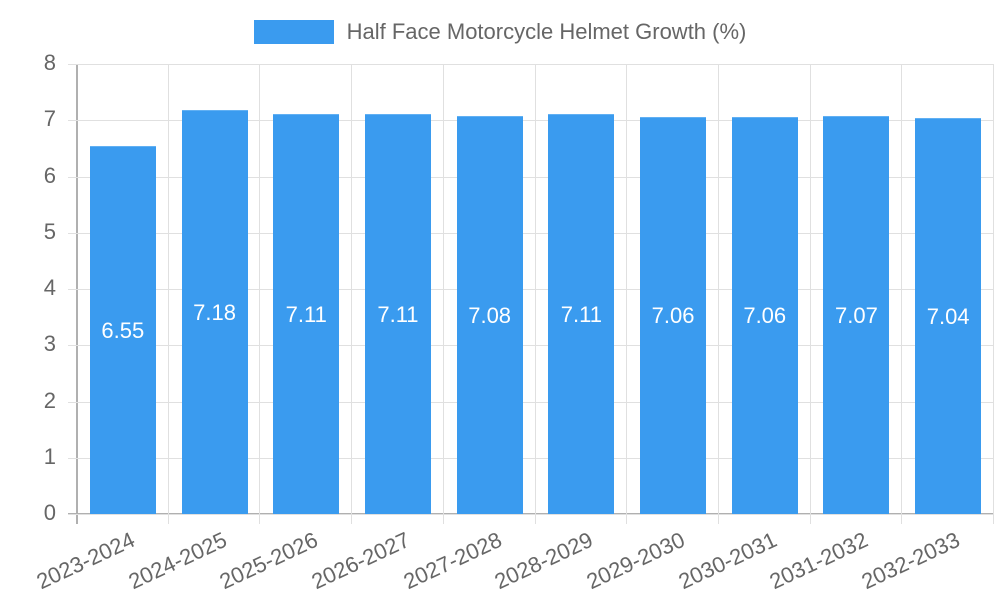 The height and width of the screenshot is (606, 1000). I want to click on bar: 7.08, so click(489, 314).